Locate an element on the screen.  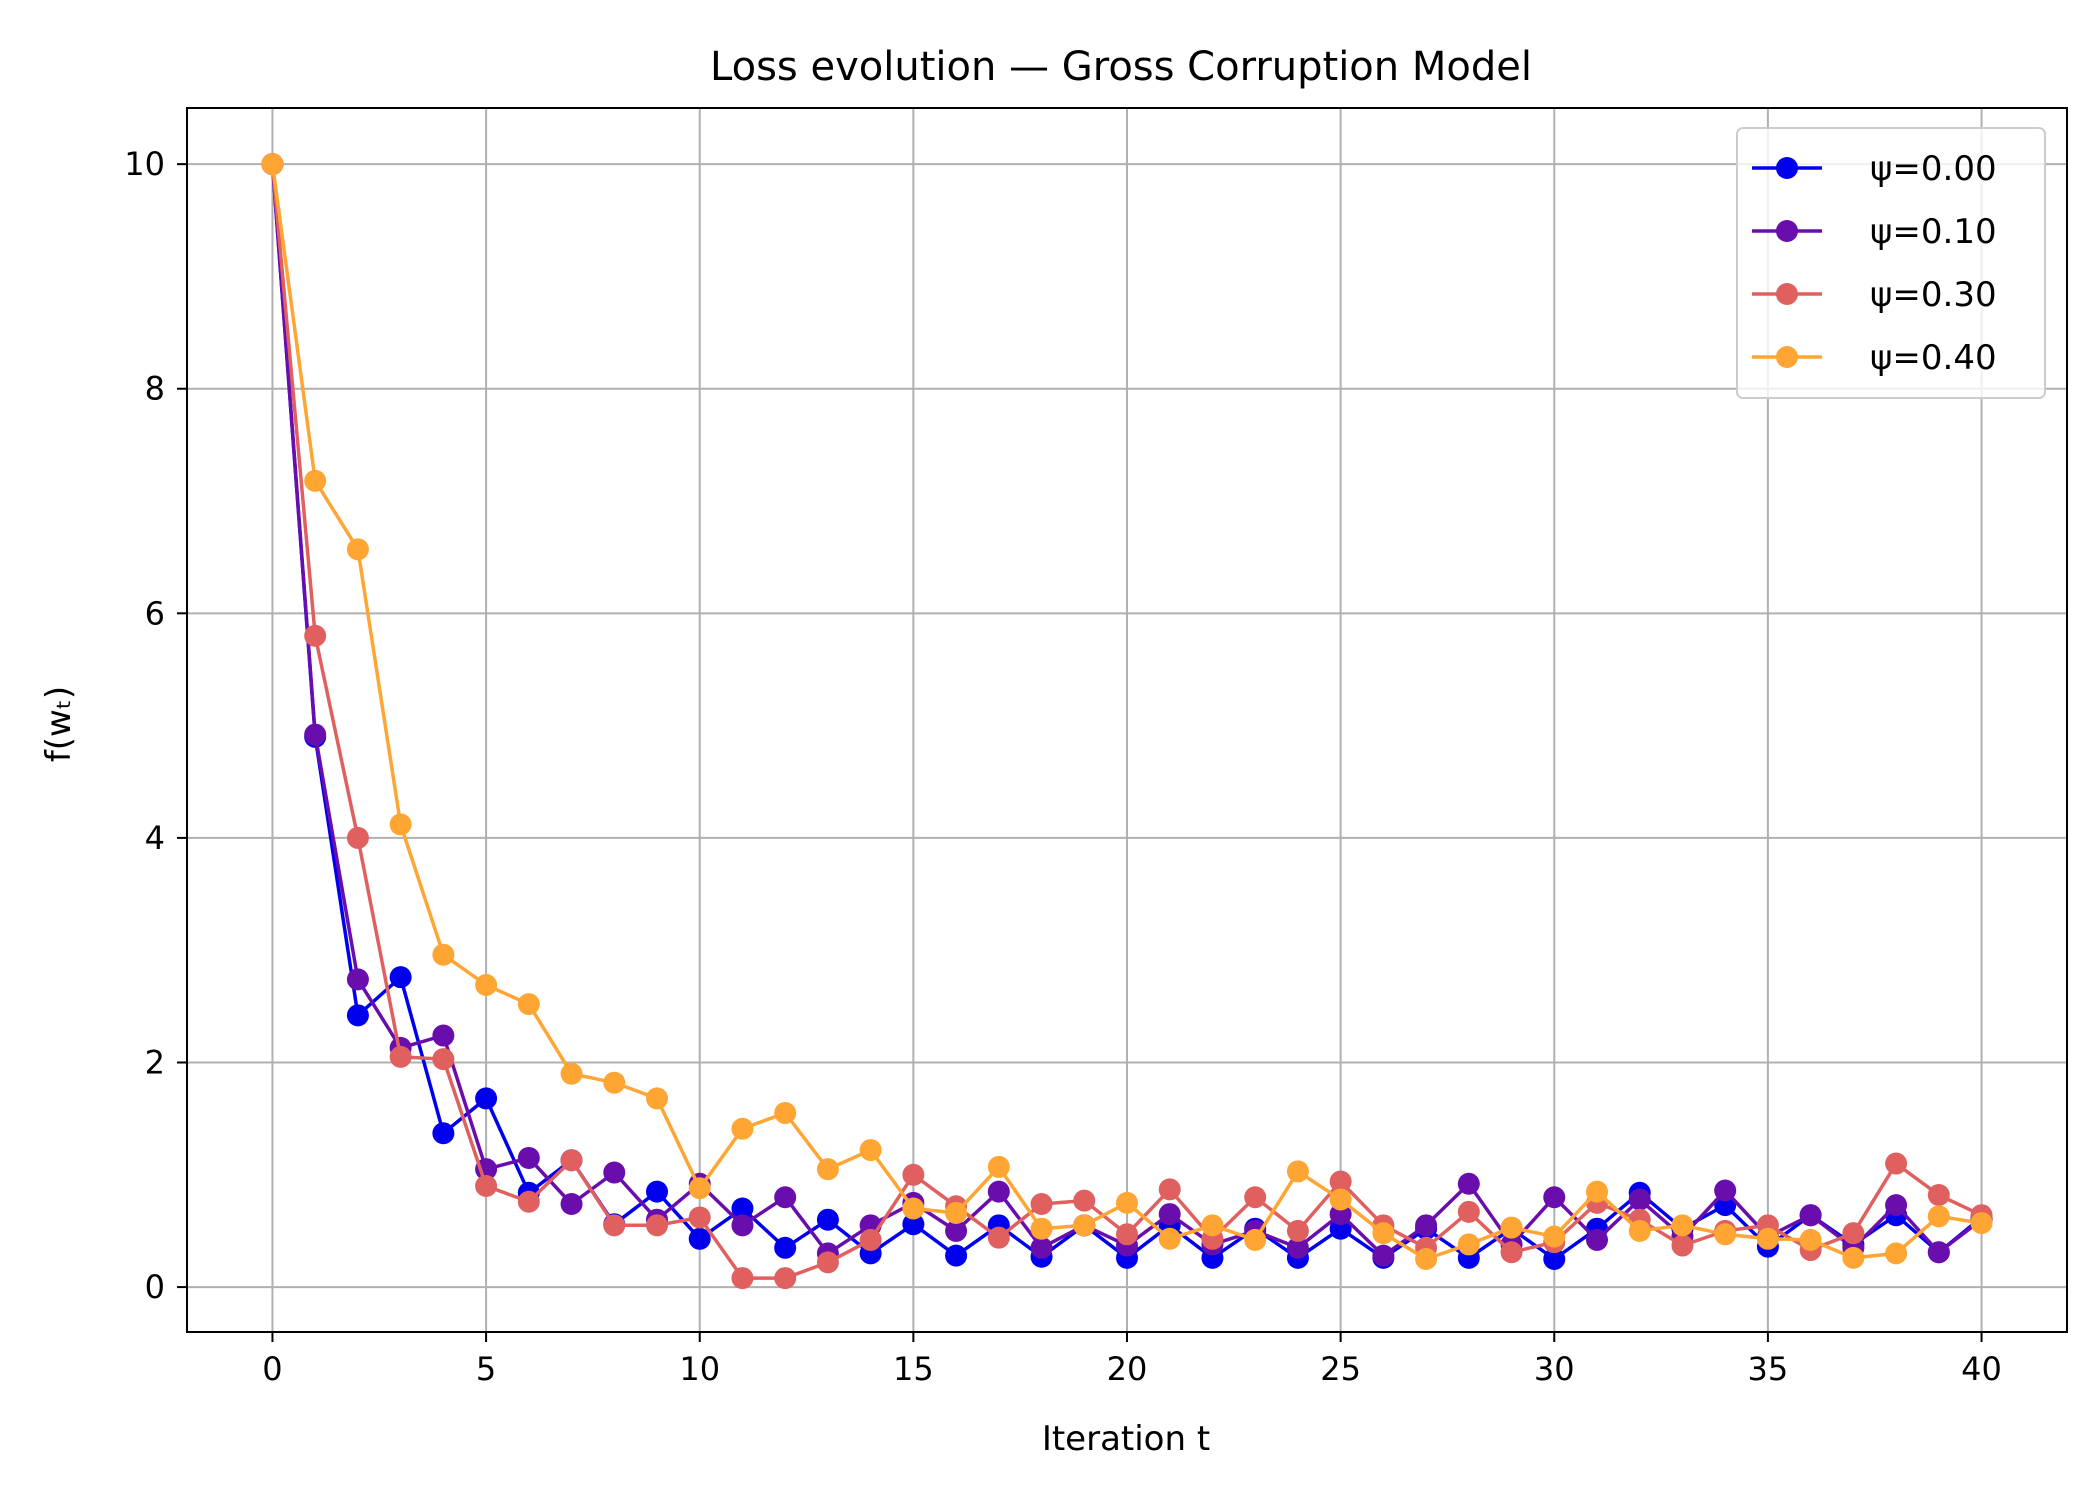
x-tick-label: 10 is located at coordinates (699, 1369).